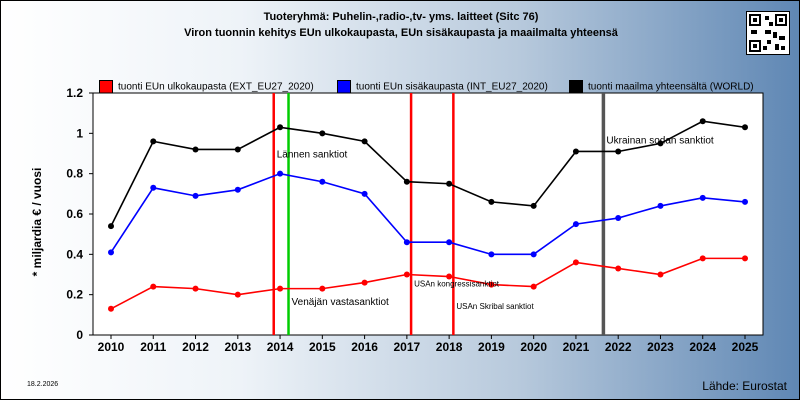  I want to click on x-tick-label: 2017, so click(407, 347).